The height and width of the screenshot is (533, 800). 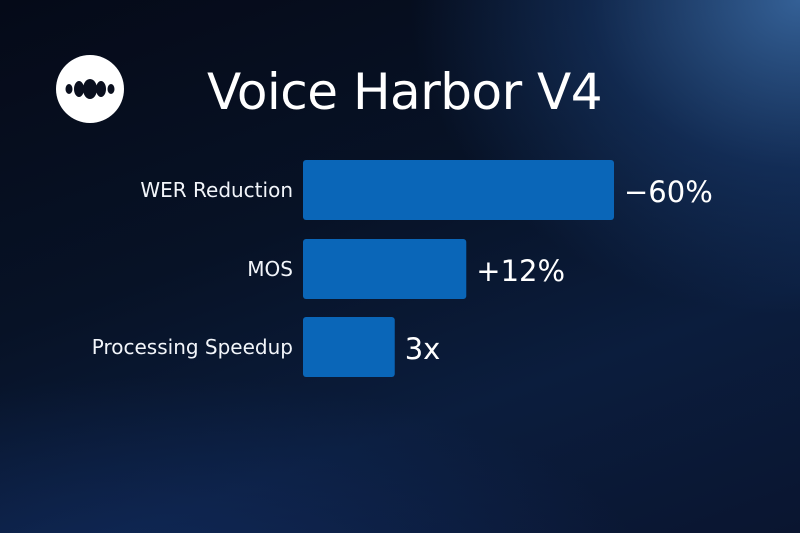 What do you see at coordinates (520, 271) in the screenshot?
I see `value-label: +12%` at bounding box center [520, 271].